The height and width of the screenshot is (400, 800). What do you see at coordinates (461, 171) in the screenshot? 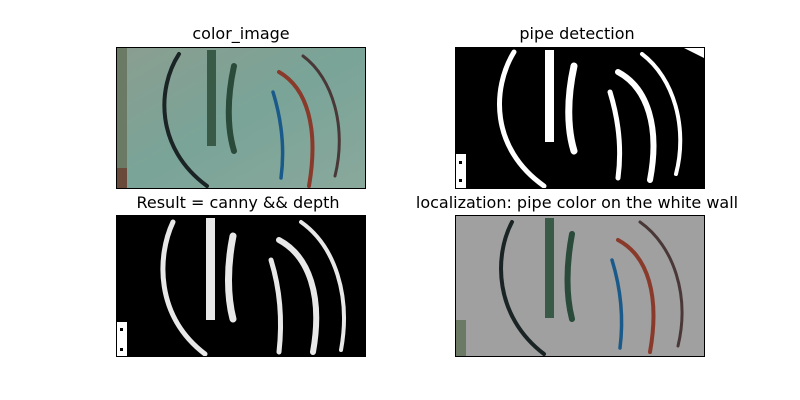
I see `mask-left-noise` at bounding box center [461, 171].